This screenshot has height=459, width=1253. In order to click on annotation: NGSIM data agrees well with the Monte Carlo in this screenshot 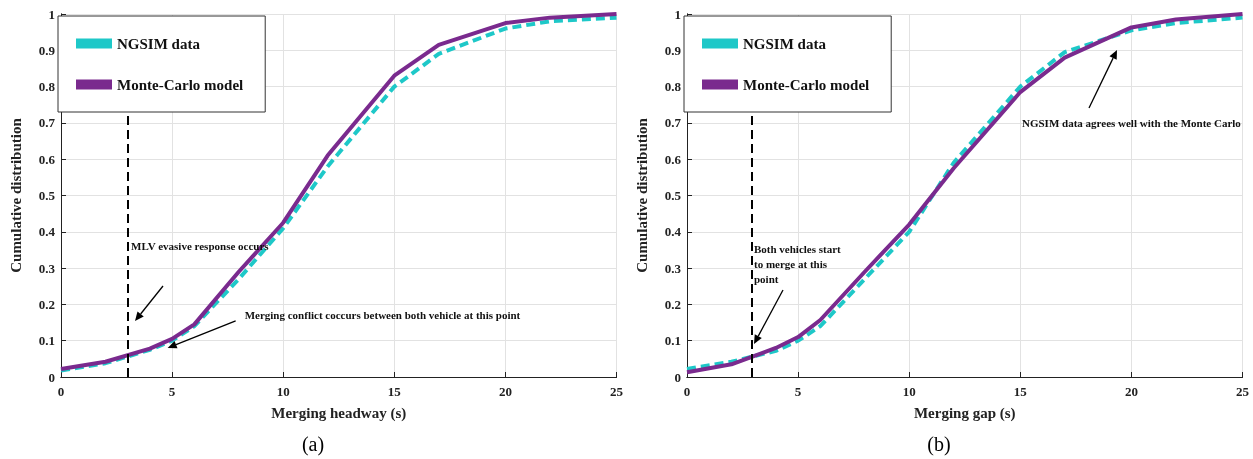, I will do `click(1132, 123)`.